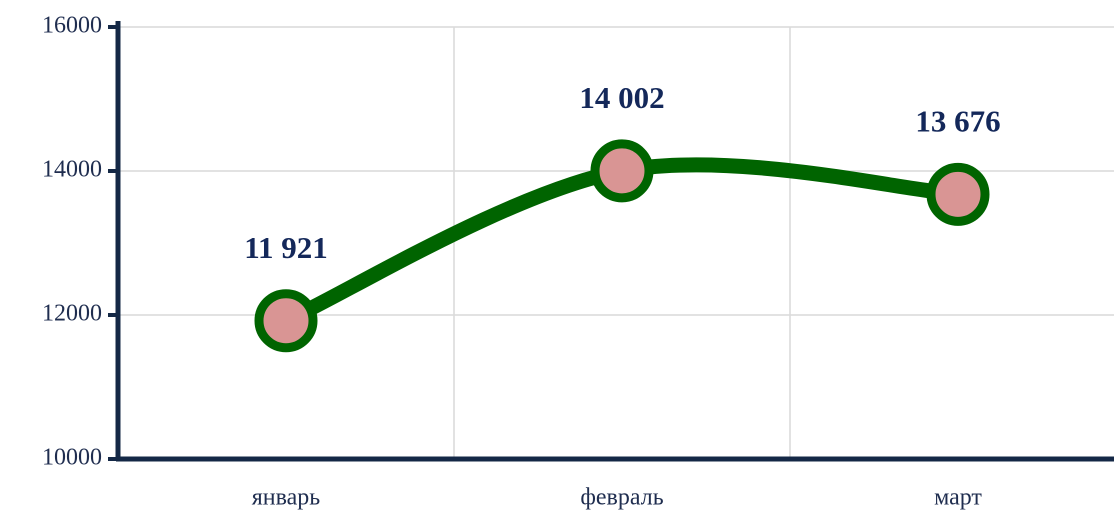 Image resolution: width=1114 pixels, height=513 pixels. I want to click on y-tick-label: 10000, so click(72, 458).